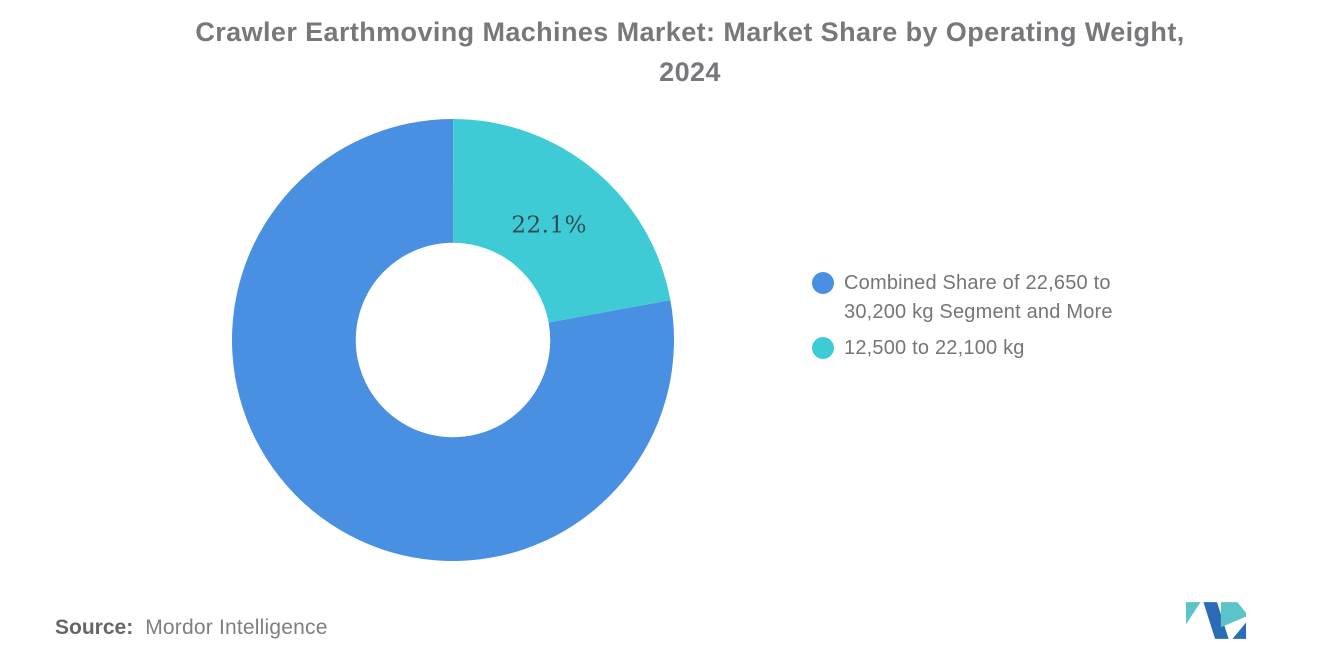  Describe the element at coordinates (549, 226) in the screenshot. I see `slice-data-label: 22.1%` at that location.